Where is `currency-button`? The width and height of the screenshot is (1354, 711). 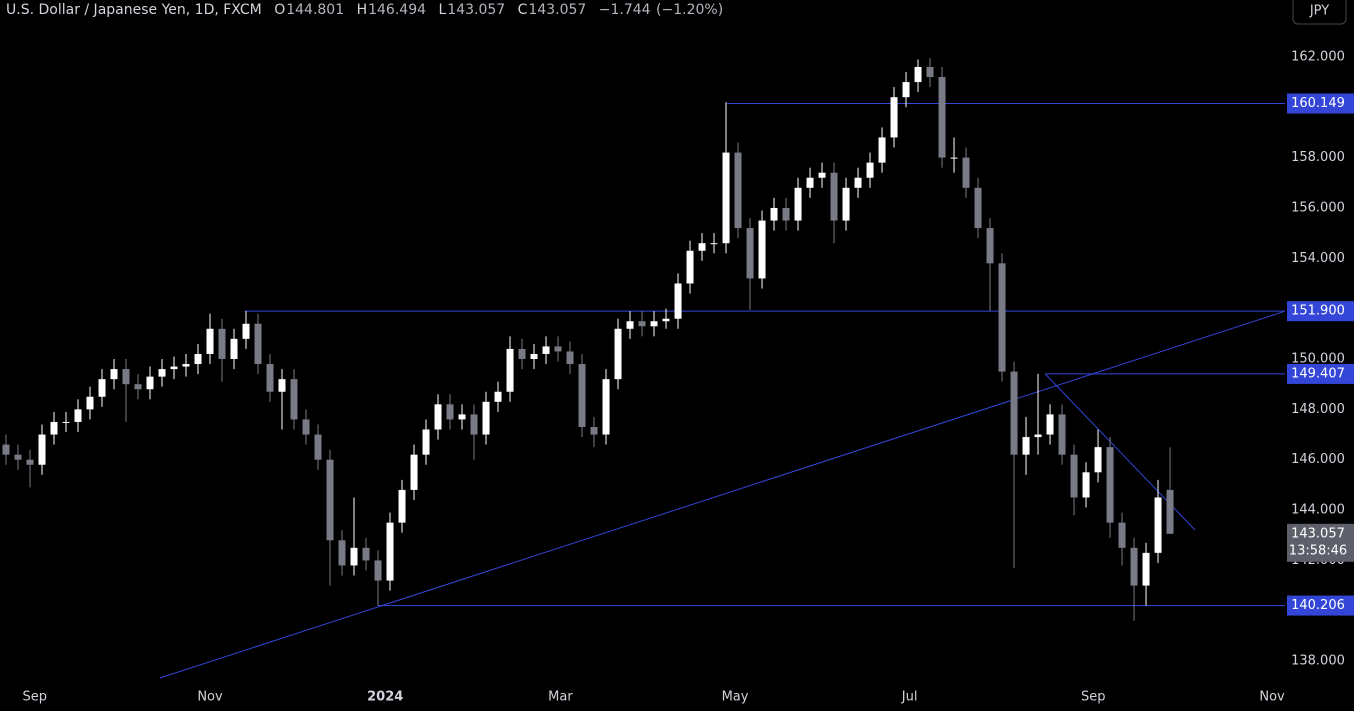
currency-button is located at coordinates (1319, 12).